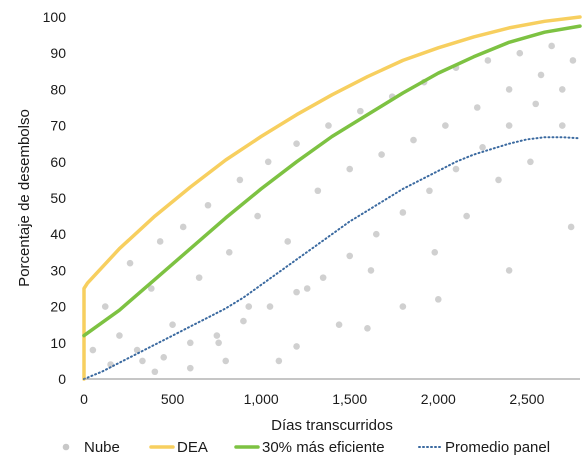  What do you see at coordinates (58, 162) in the screenshot?
I see `y-tick-label: 60` at bounding box center [58, 162].